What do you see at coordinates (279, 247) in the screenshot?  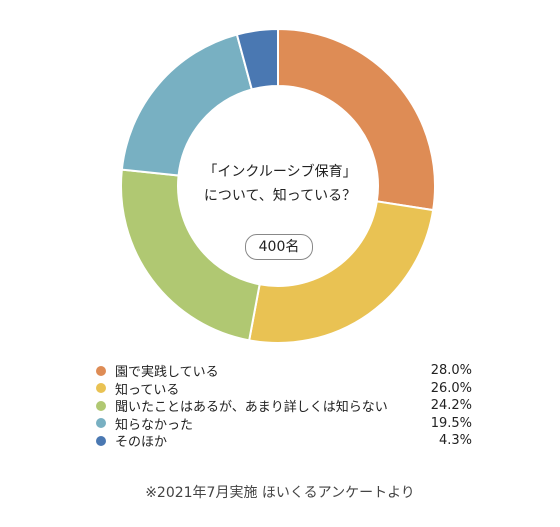 I see `respondent-count-badge: 400名` at bounding box center [279, 247].